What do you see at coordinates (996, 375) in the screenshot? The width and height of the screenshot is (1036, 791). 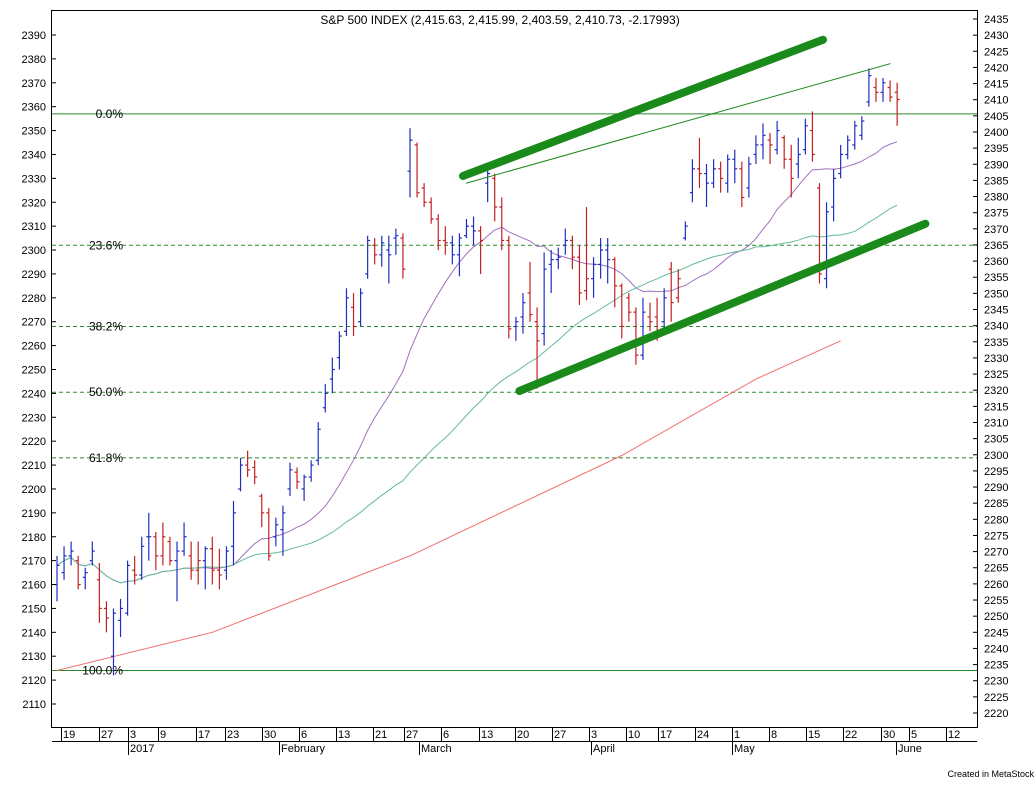 I see `y-right-tick-label: 2325` at bounding box center [996, 375].